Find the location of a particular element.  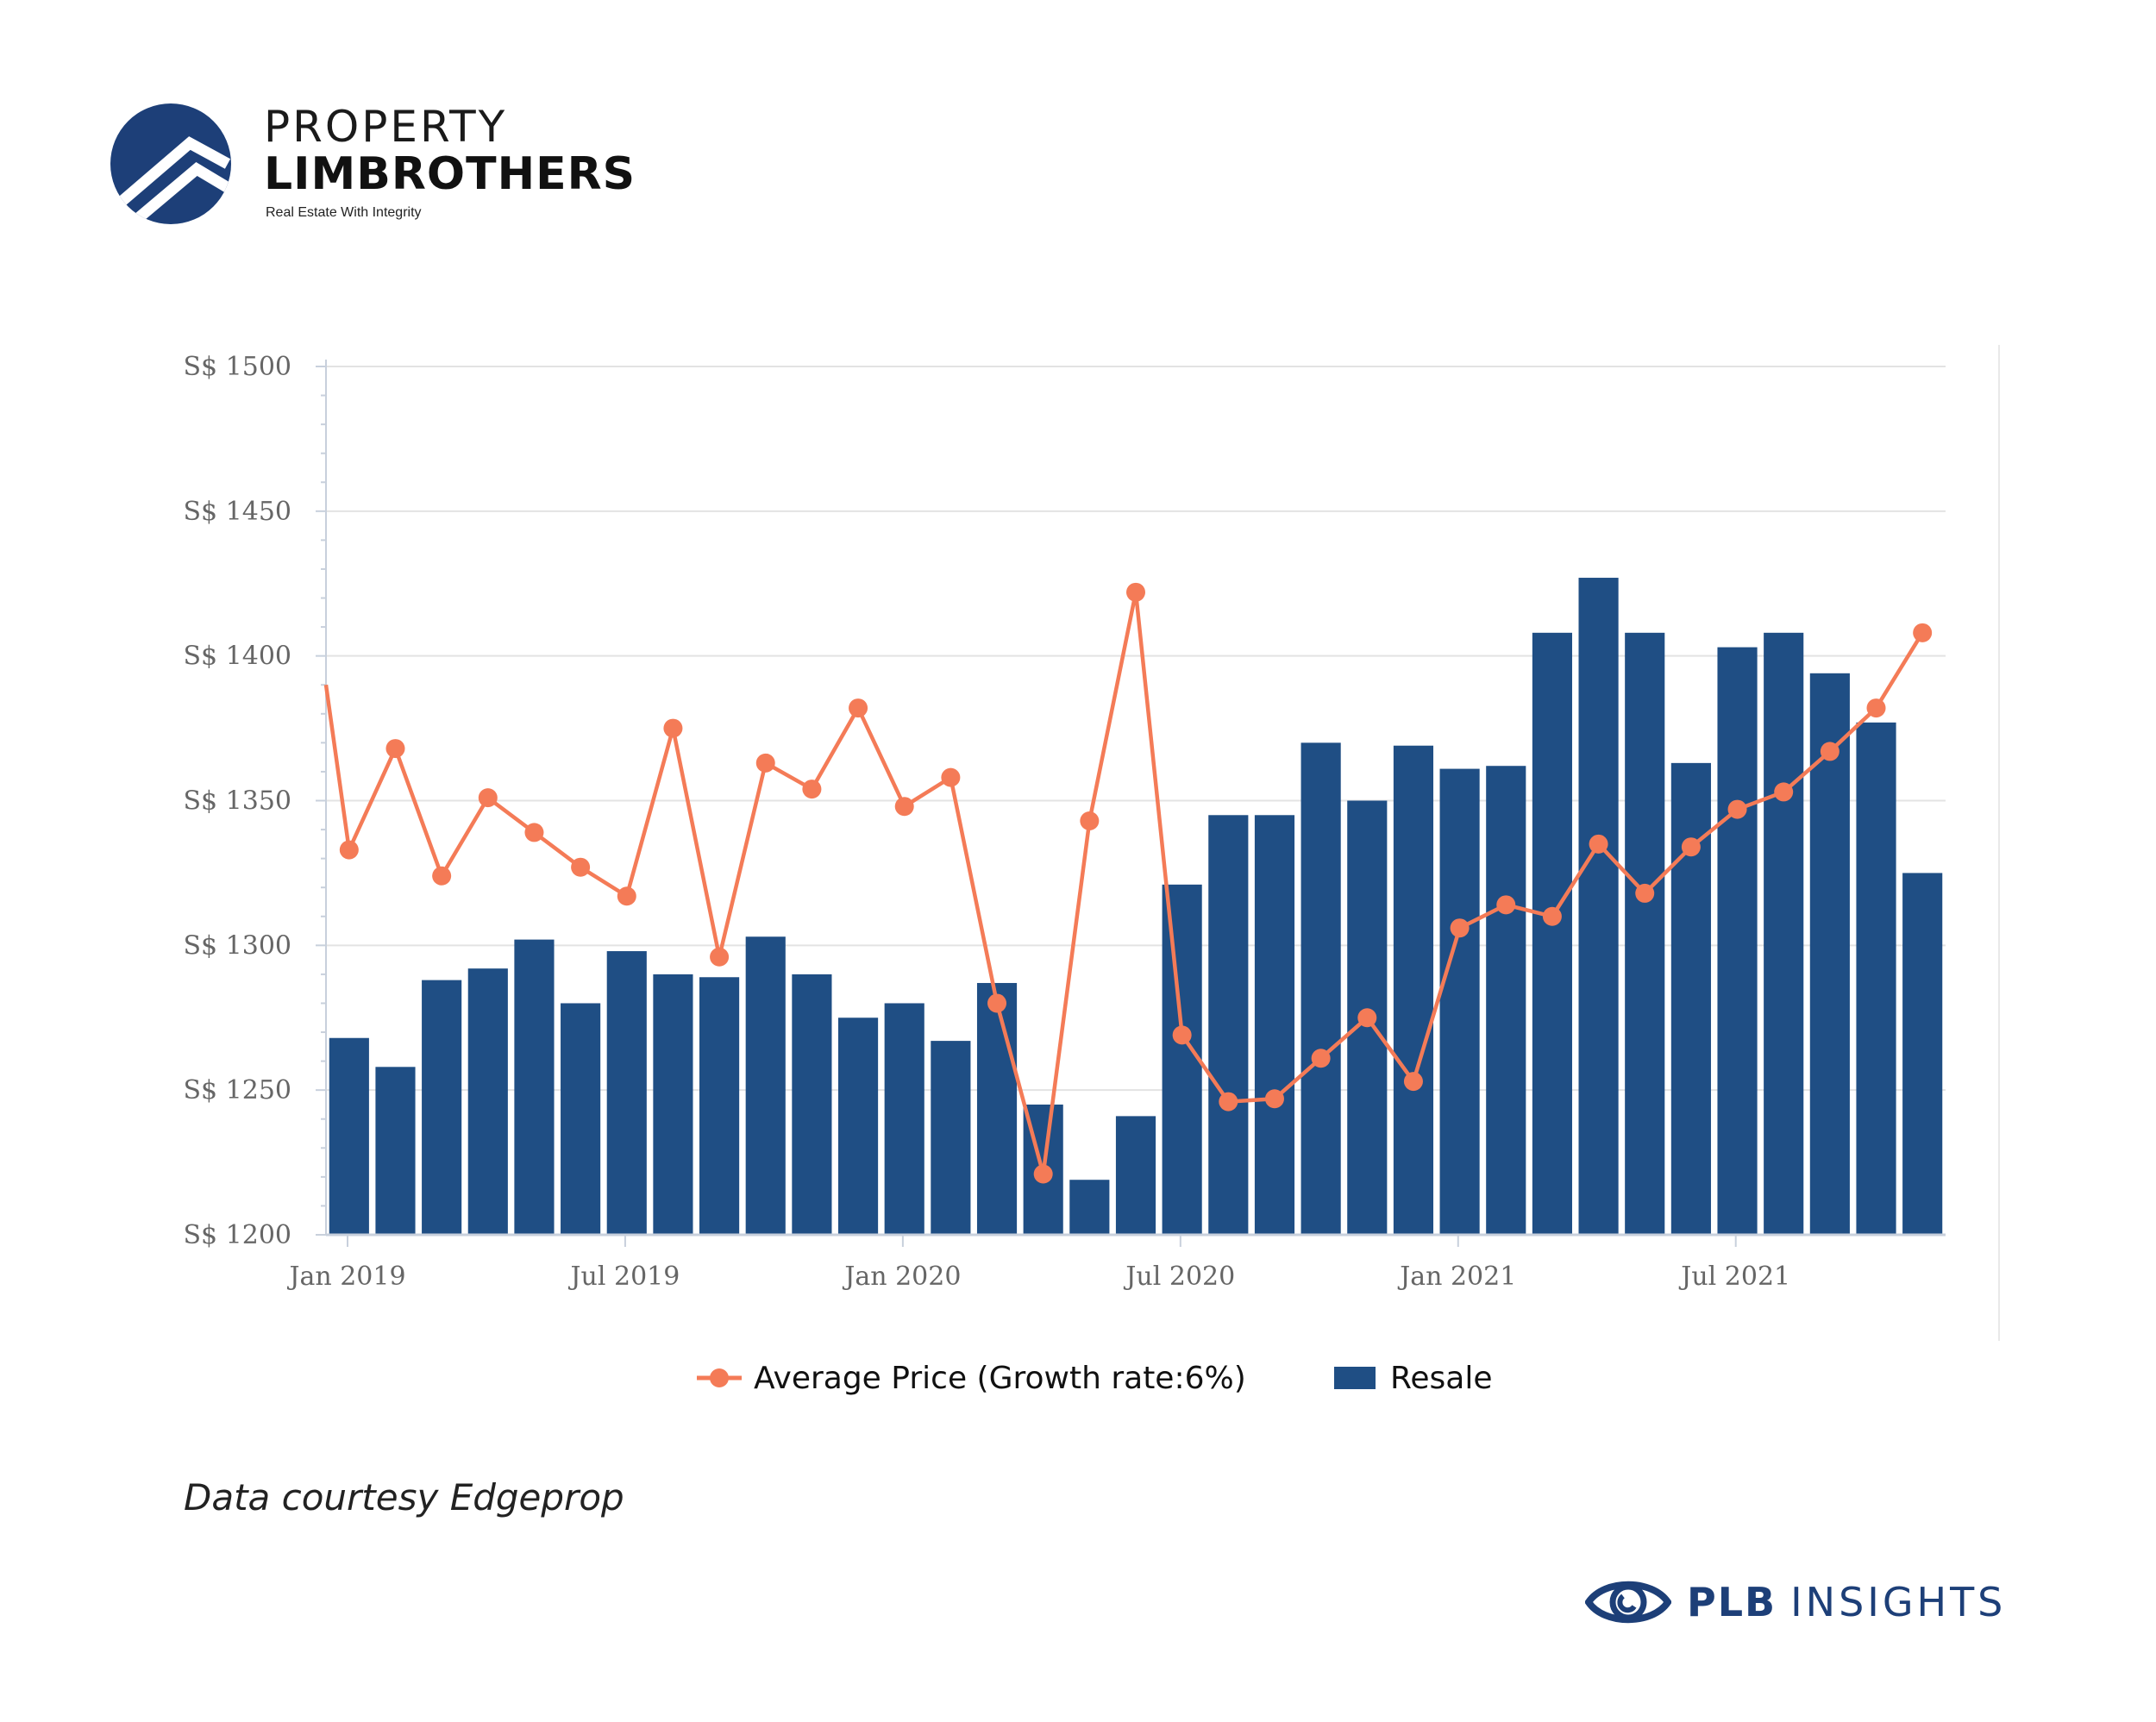

legend-label-average-price: Average Price (Growth rate:6%) is located at coordinates (1000, 1378).